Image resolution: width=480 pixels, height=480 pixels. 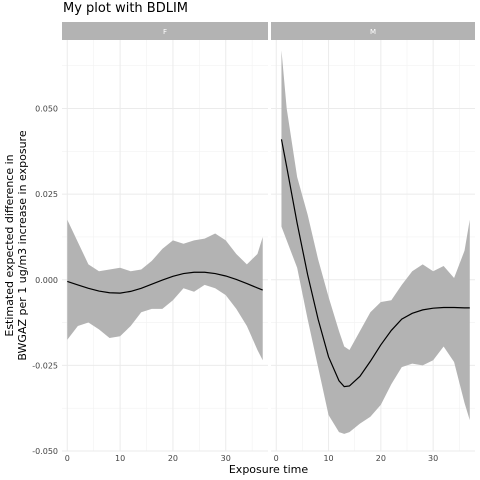 What do you see at coordinates (46, 280) in the screenshot?
I see `y-tick-label: 0.000` at bounding box center [46, 280].